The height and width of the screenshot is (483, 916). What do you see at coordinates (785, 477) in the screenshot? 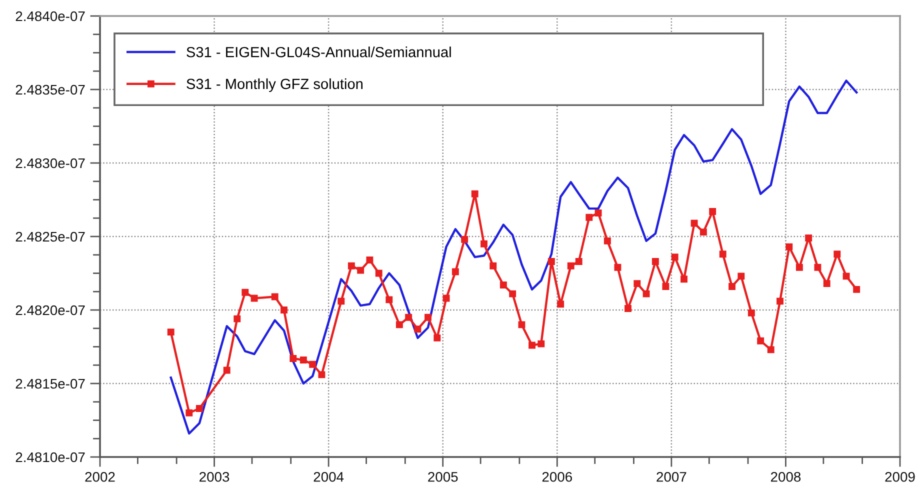
I see `x-tick-label: 2008` at bounding box center [785, 477].